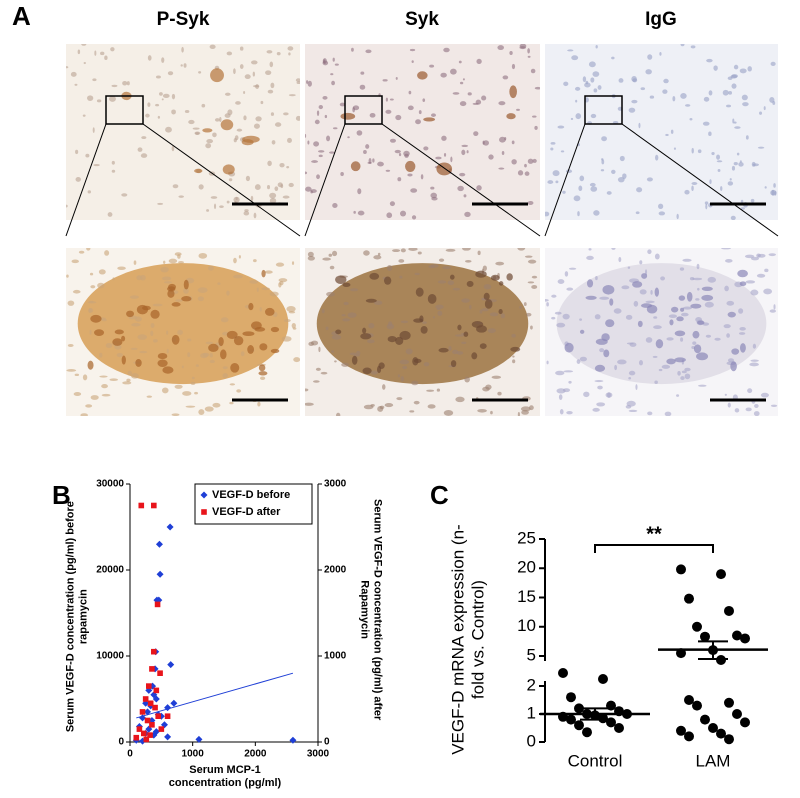  I want to click on y2-tick-label: 0, so click(327, 742).